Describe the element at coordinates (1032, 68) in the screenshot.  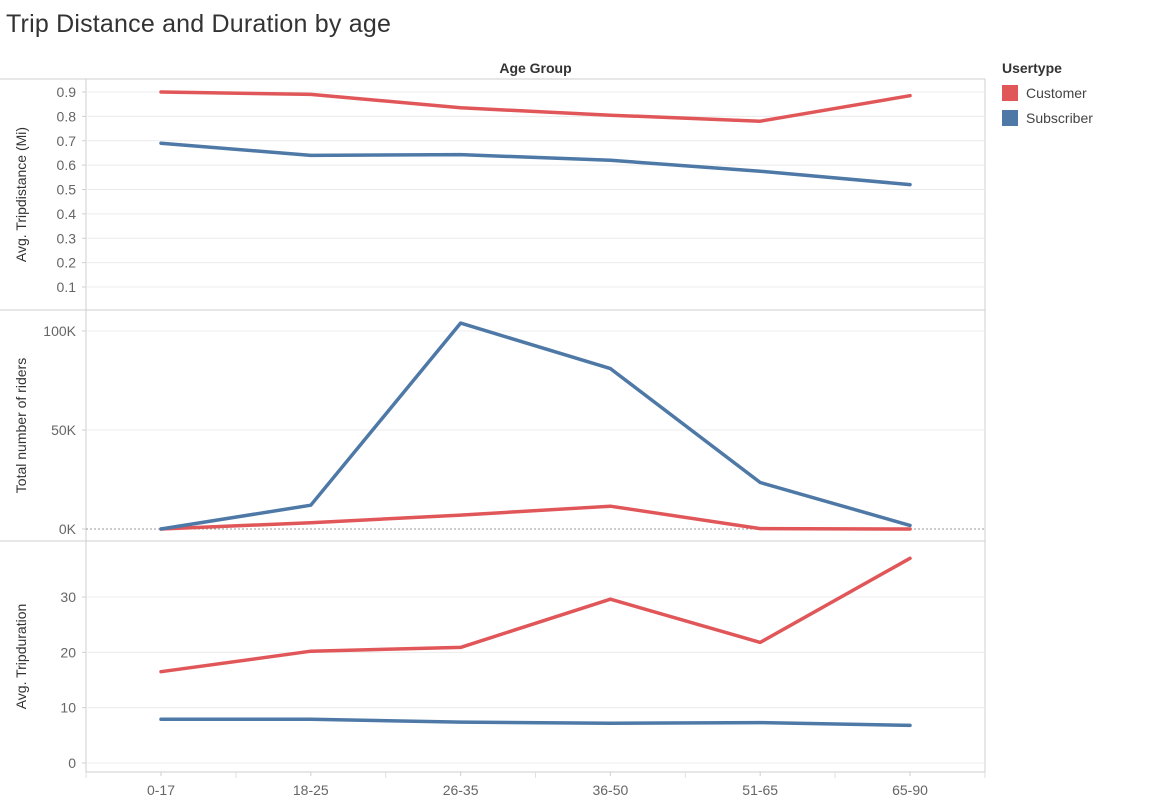
I see `legend-title: Usertype` at that location.